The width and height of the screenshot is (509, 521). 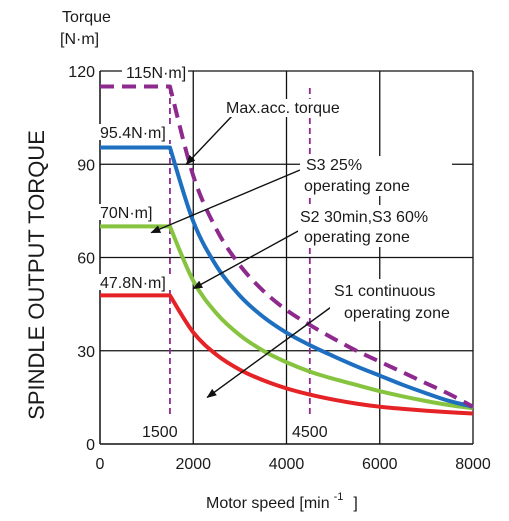 What do you see at coordinates (160, 432) in the screenshot?
I see `speed-label-1500: 1500` at bounding box center [160, 432].